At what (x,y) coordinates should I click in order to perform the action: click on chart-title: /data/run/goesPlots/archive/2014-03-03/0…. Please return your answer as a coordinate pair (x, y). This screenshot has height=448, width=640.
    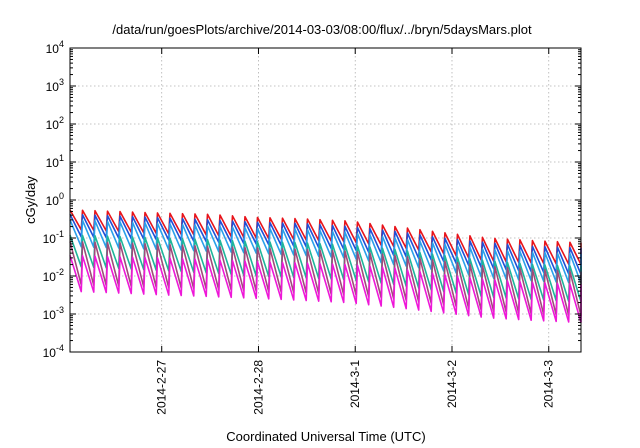
    Looking at the image, I should click on (322, 29).